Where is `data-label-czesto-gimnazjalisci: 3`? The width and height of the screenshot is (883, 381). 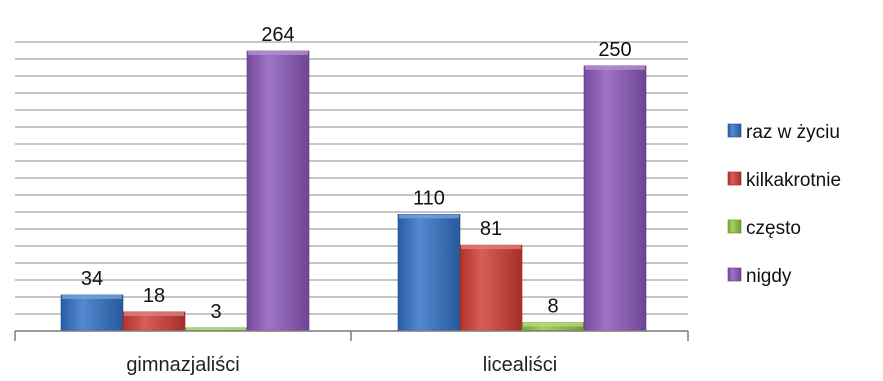 data-label-czesto-gimnazjalisci: 3 is located at coordinates (215, 312).